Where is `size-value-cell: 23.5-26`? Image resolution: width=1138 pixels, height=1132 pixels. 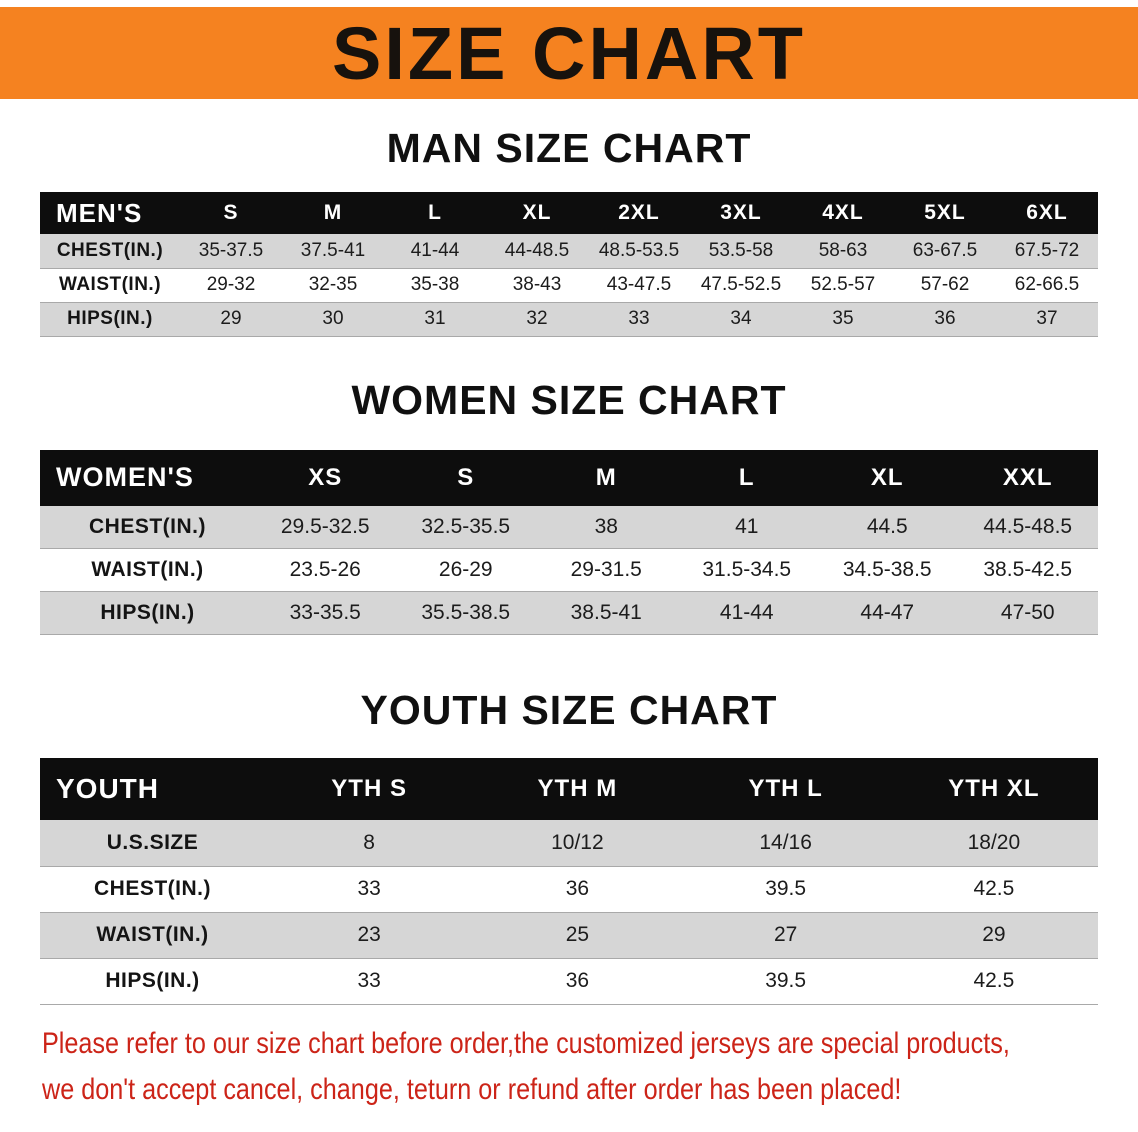
size-value-cell: 23.5-26 is located at coordinates (325, 569).